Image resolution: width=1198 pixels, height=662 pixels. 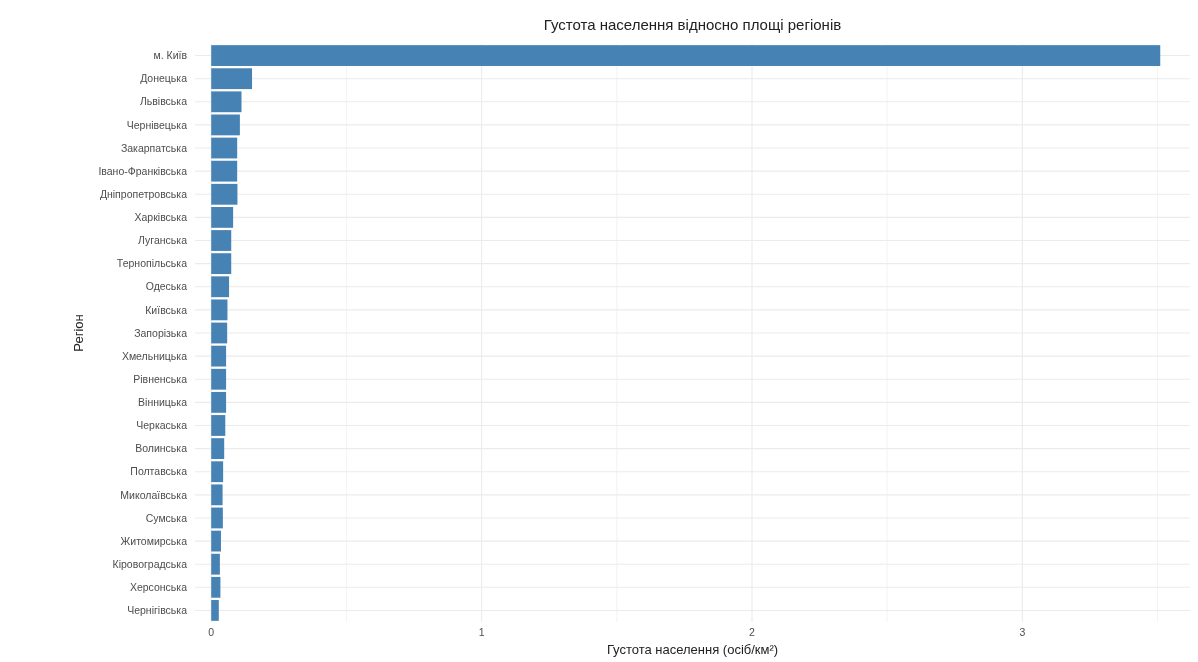 What do you see at coordinates (154, 494) in the screenshot?
I see `y-tick-label: Миколаївська` at bounding box center [154, 494].